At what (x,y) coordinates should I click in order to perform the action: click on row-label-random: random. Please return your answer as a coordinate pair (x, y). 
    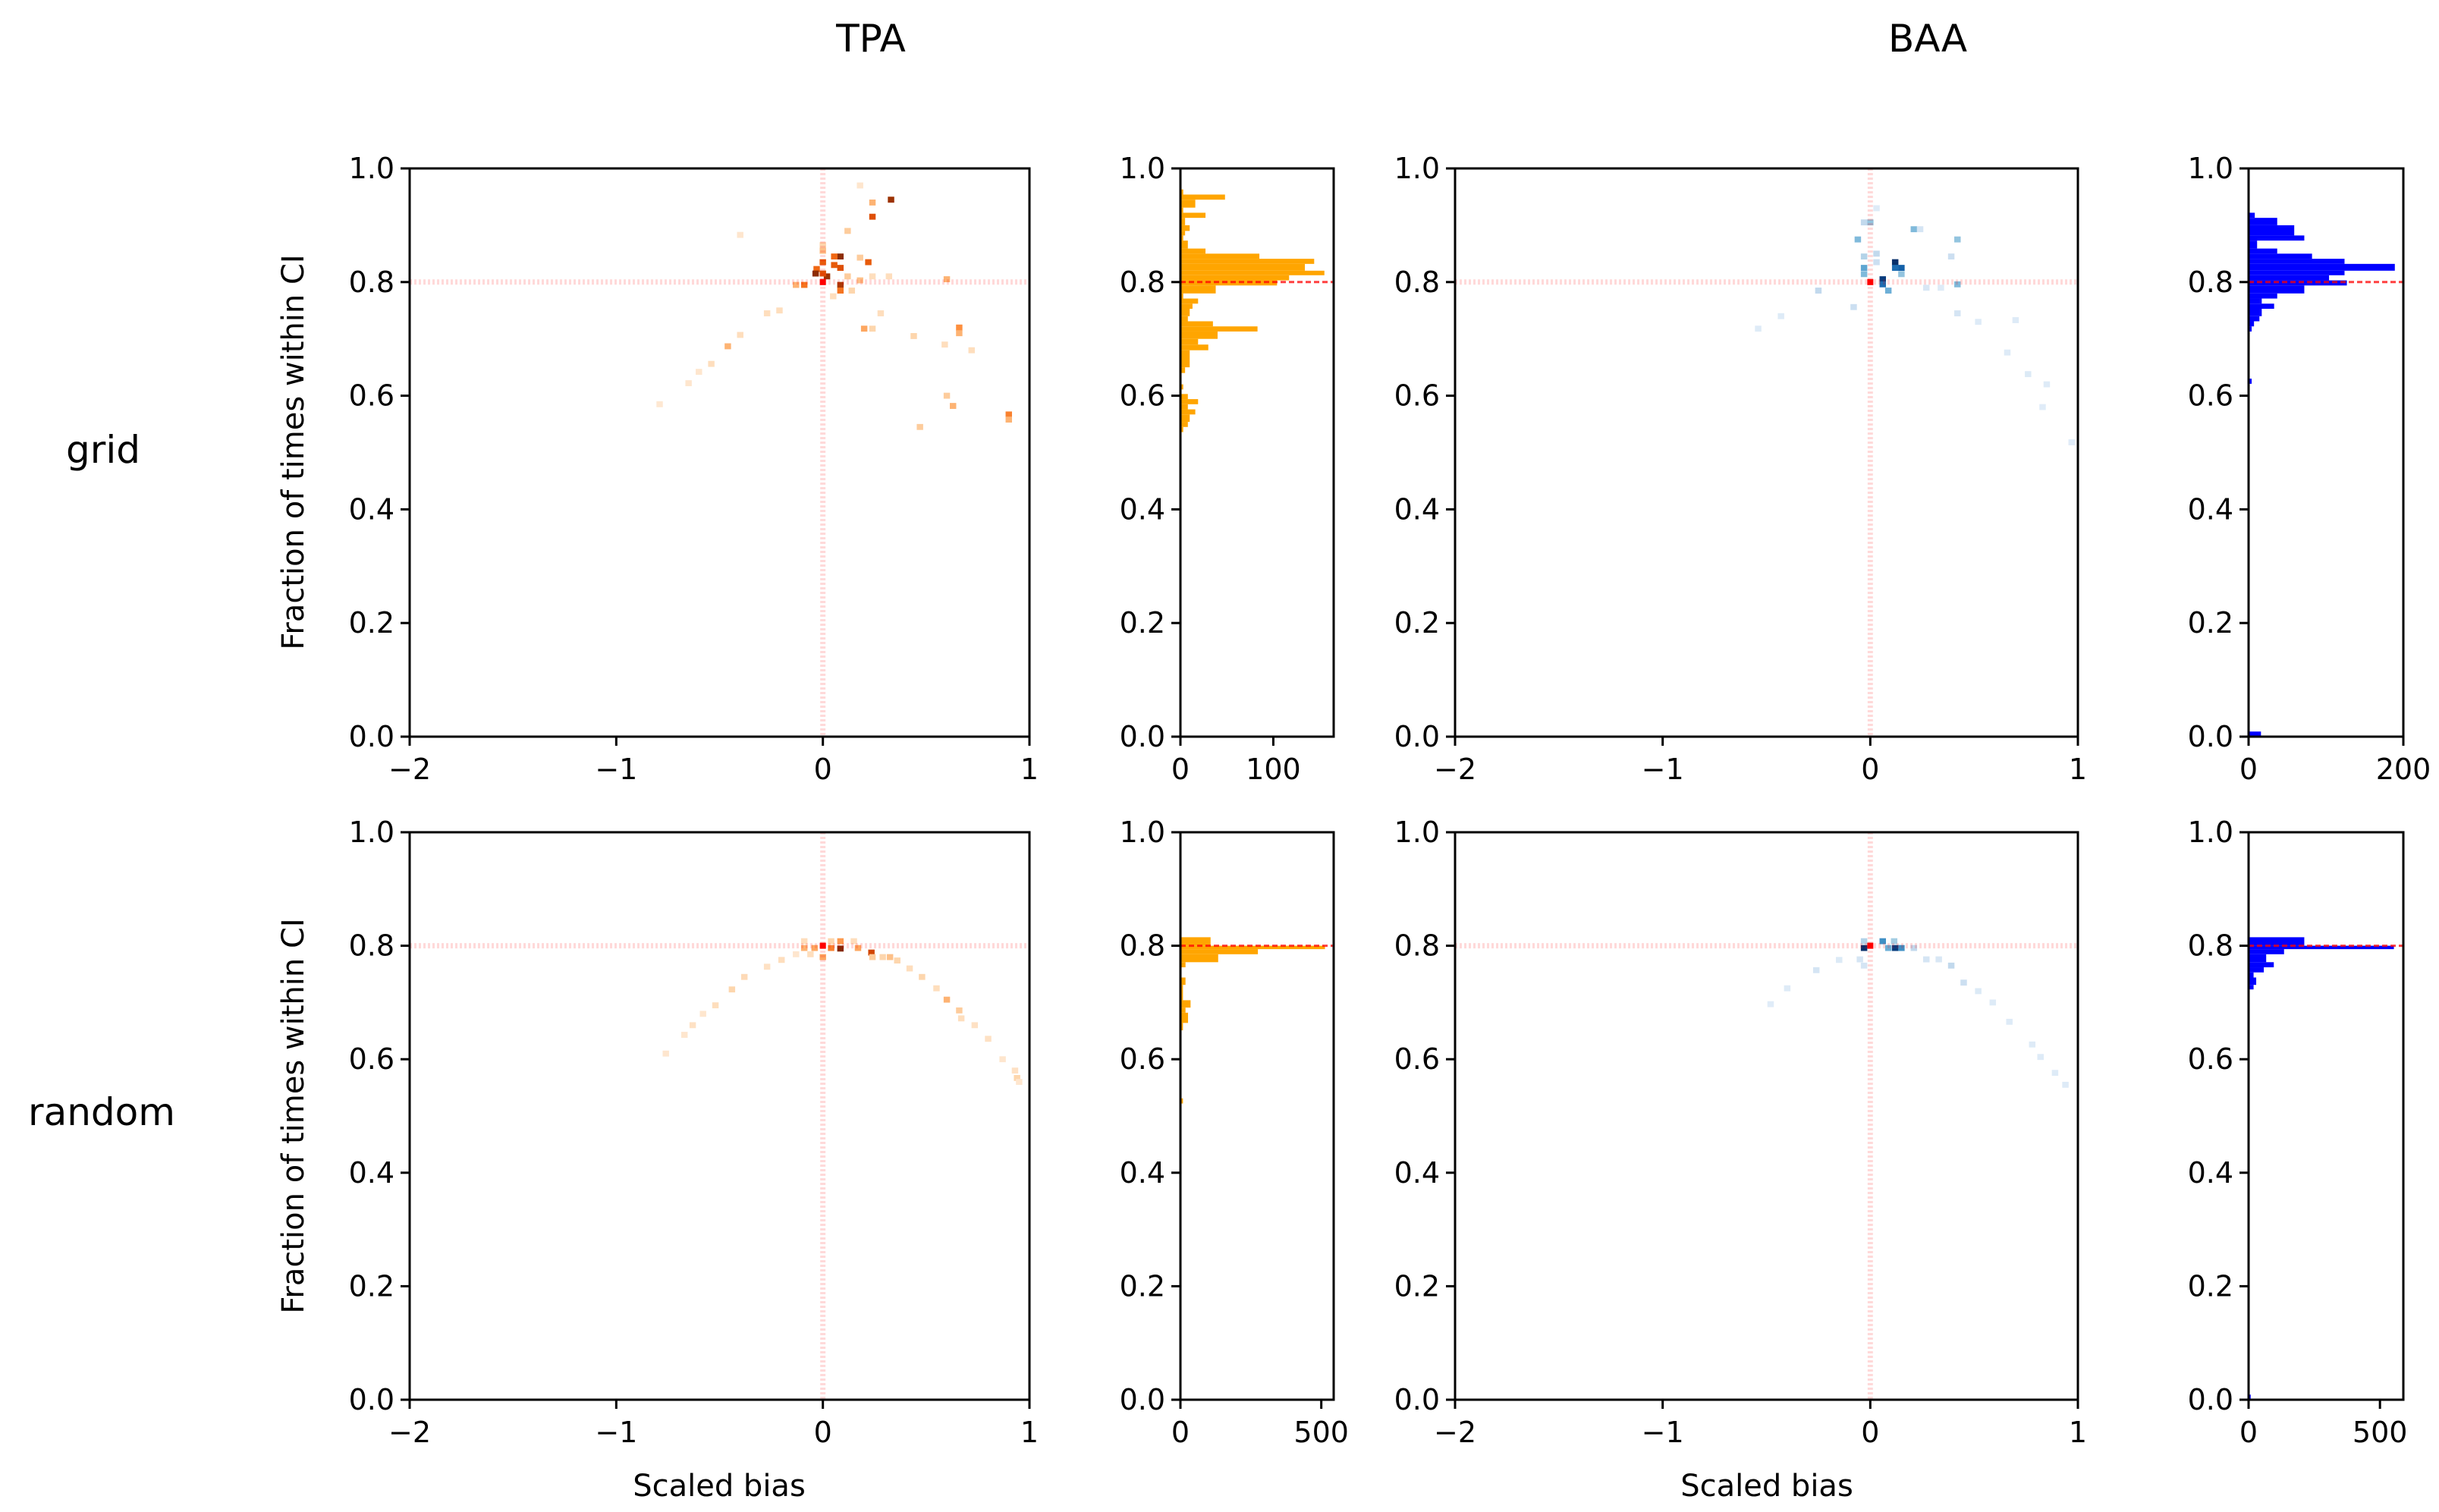
    Looking at the image, I should click on (101, 1112).